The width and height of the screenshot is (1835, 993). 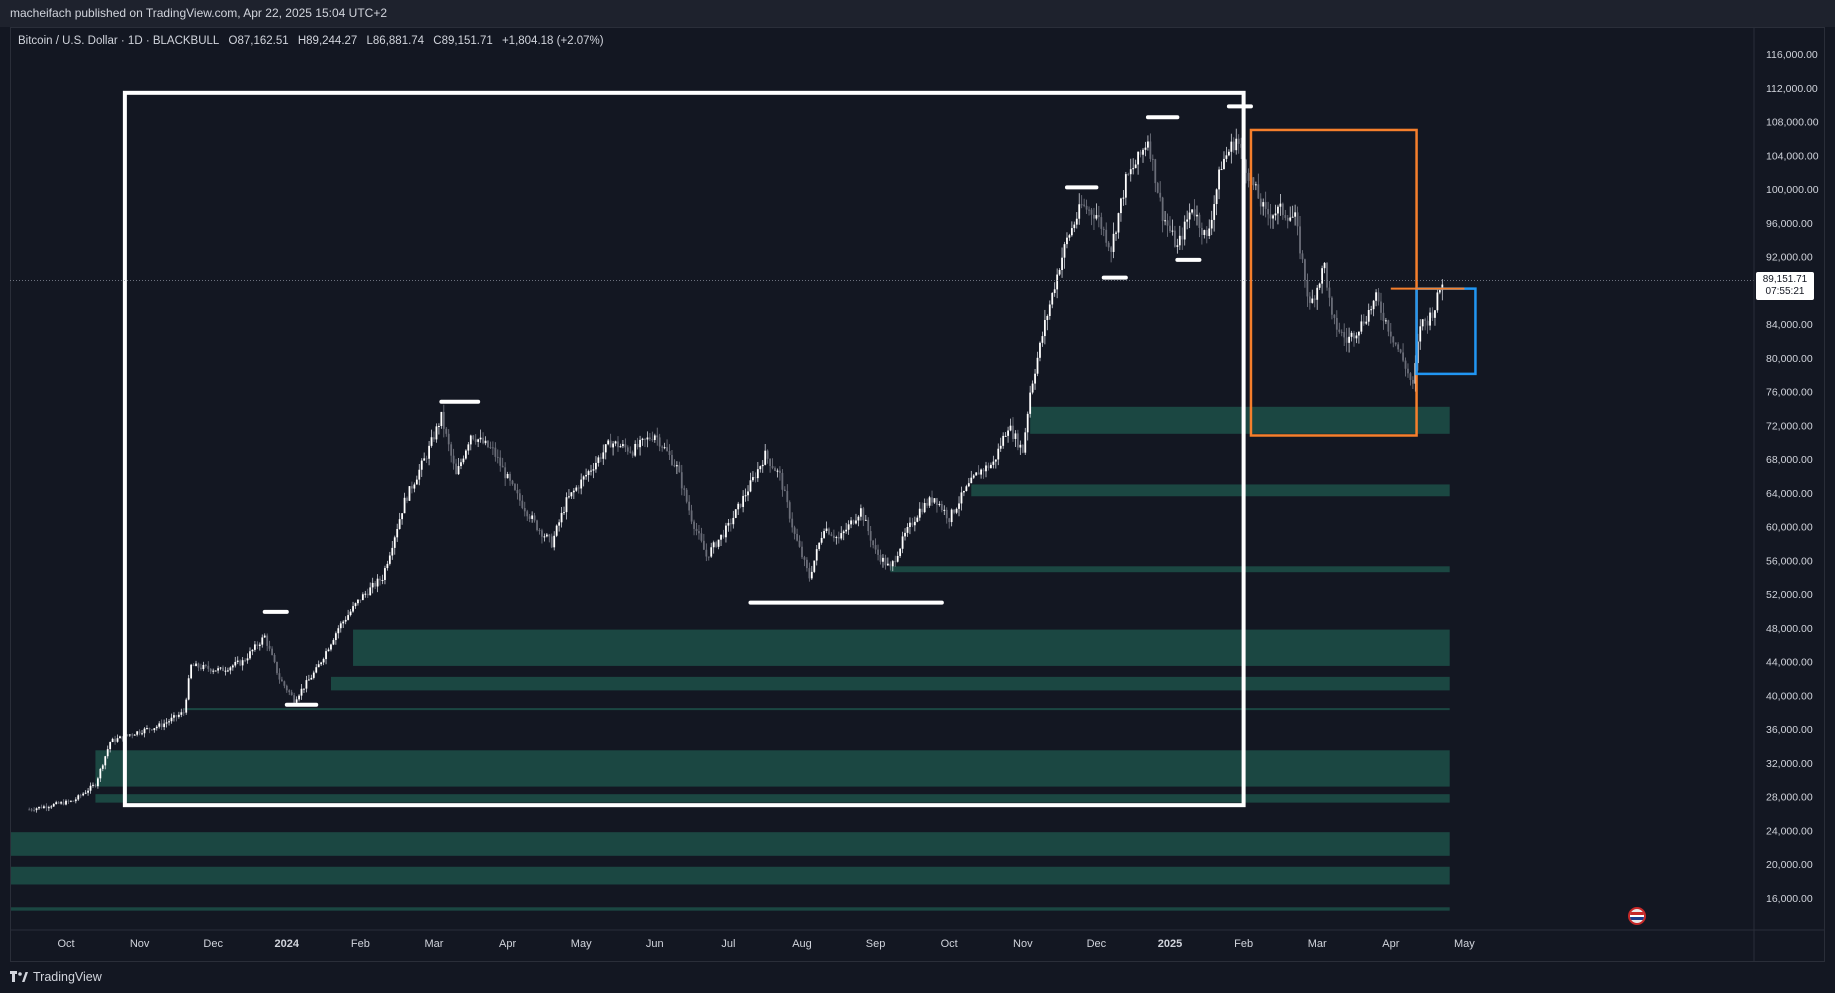 What do you see at coordinates (1637, 916) in the screenshot?
I see `flag-icon` at bounding box center [1637, 916].